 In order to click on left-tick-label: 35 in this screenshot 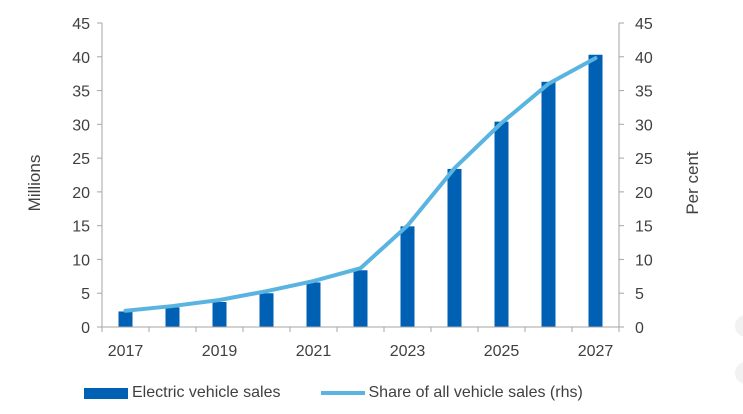, I will do `click(81, 92)`.